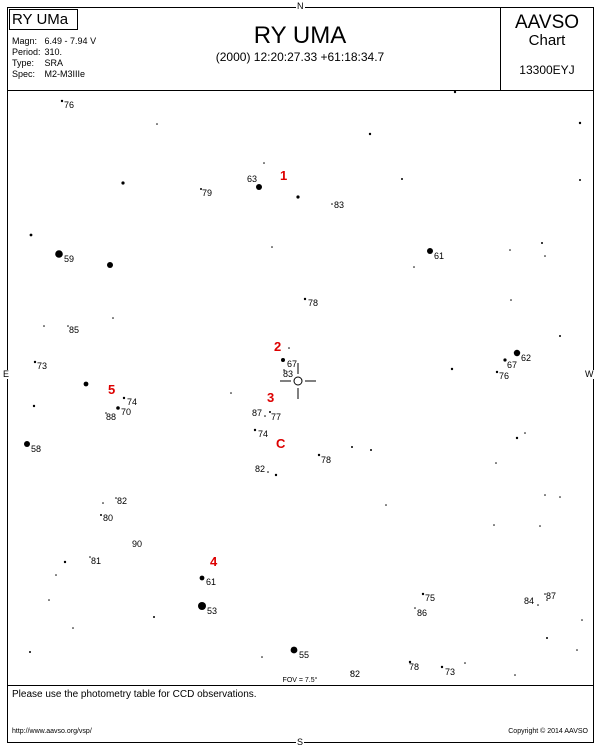  I want to click on magnitude-label: 58, so click(36, 449).